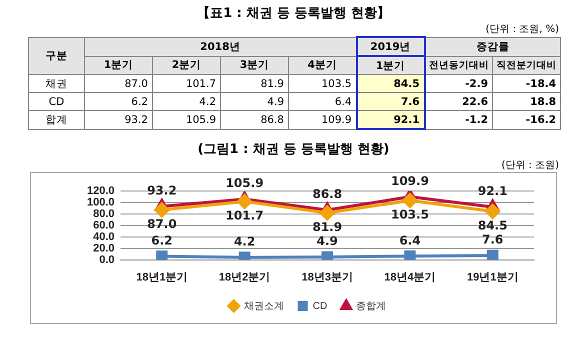 This screenshot has width=587, height=348. I want to click on y-tick-label: 0.0, so click(107, 260).